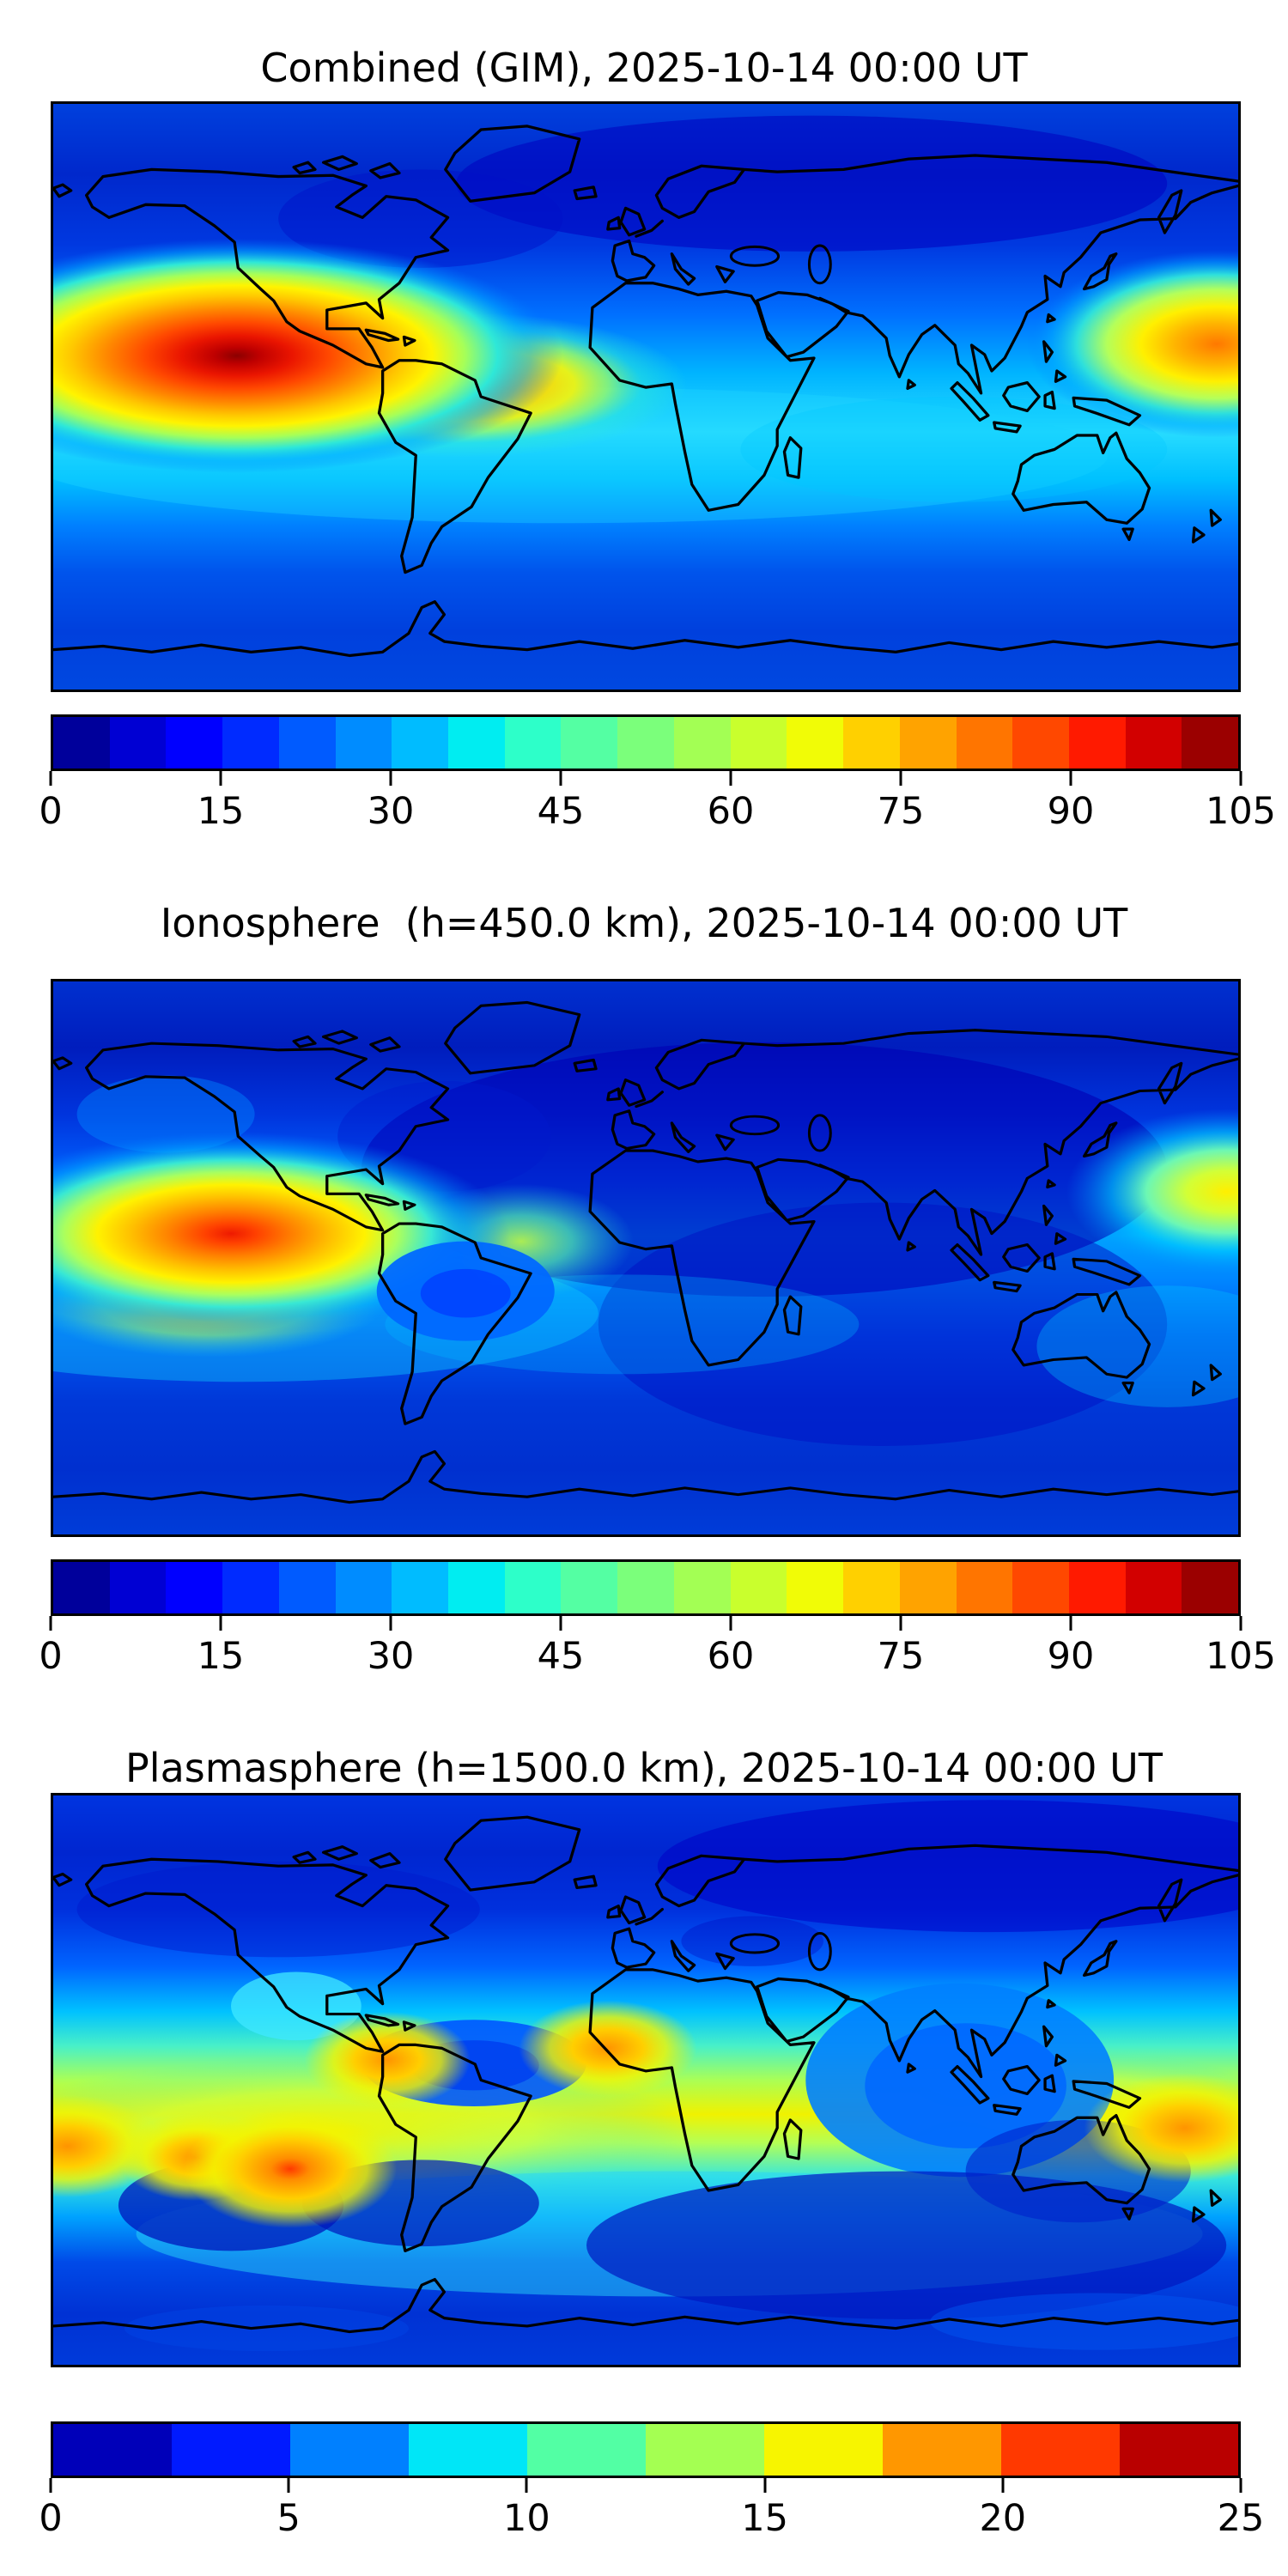  I want to click on panel3-colorbar, so click(646, 2449).